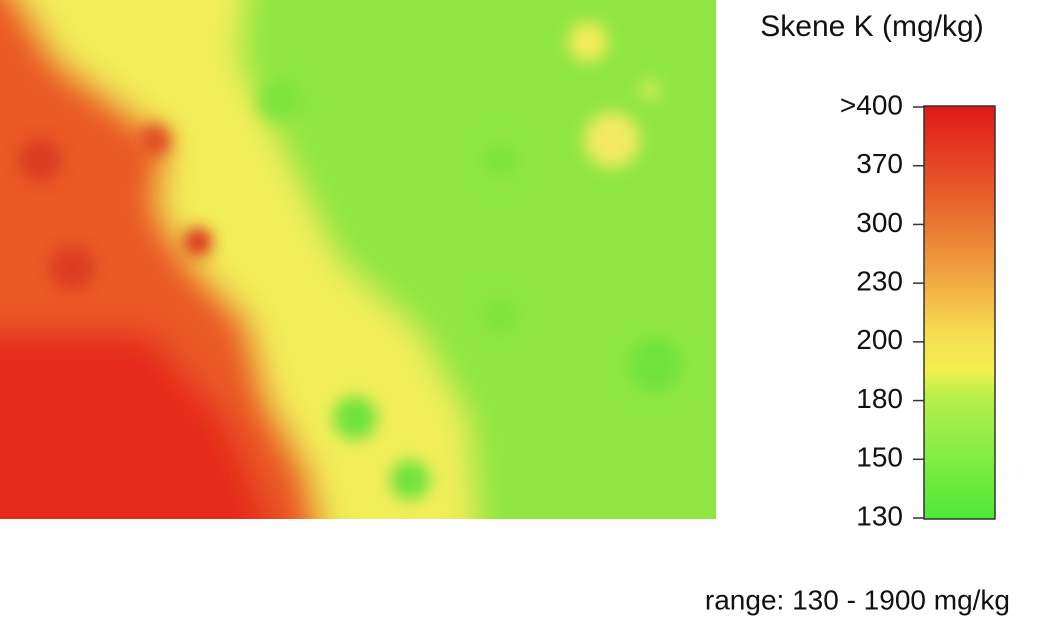  What do you see at coordinates (879, 222) in the screenshot?
I see `colorbar-tick-label: 300` at bounding box center [879, 222].